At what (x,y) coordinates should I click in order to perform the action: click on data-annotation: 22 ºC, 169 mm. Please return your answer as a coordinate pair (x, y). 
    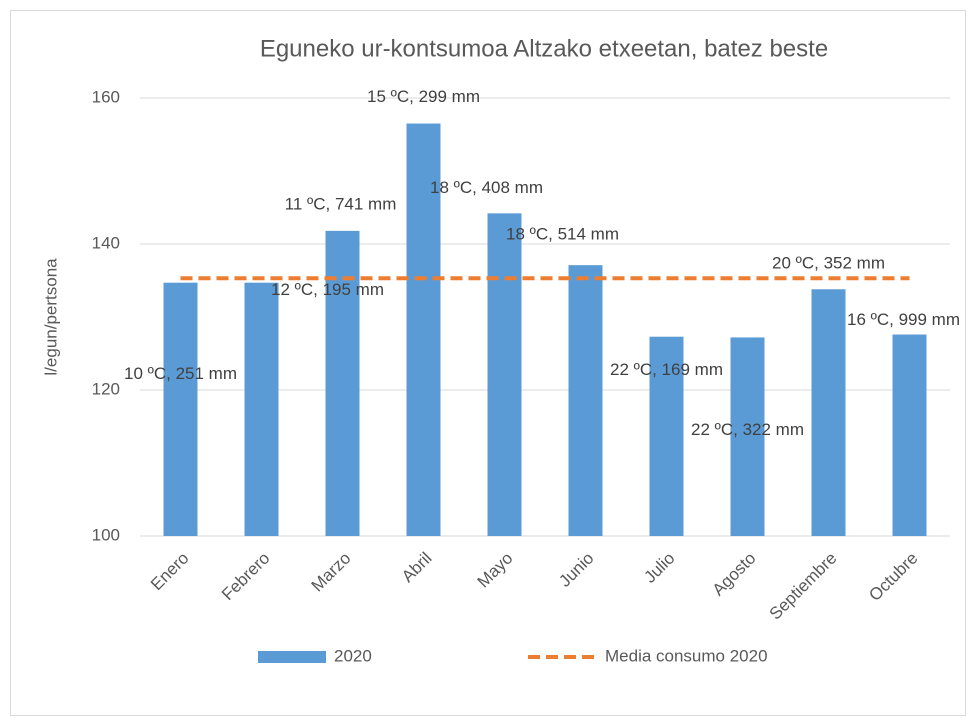
    Looking at the image, I should click on (666, 369).